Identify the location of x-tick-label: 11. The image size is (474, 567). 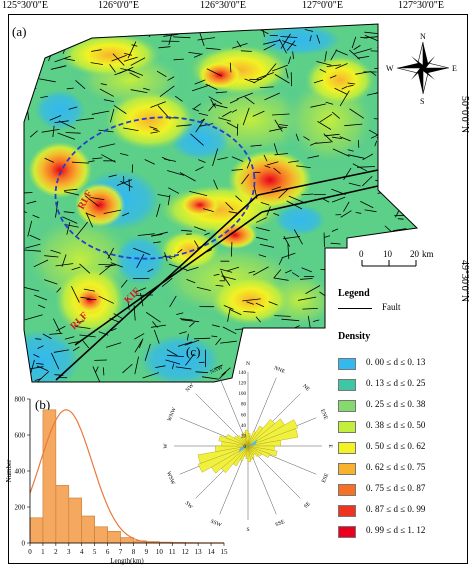
(172, 552).